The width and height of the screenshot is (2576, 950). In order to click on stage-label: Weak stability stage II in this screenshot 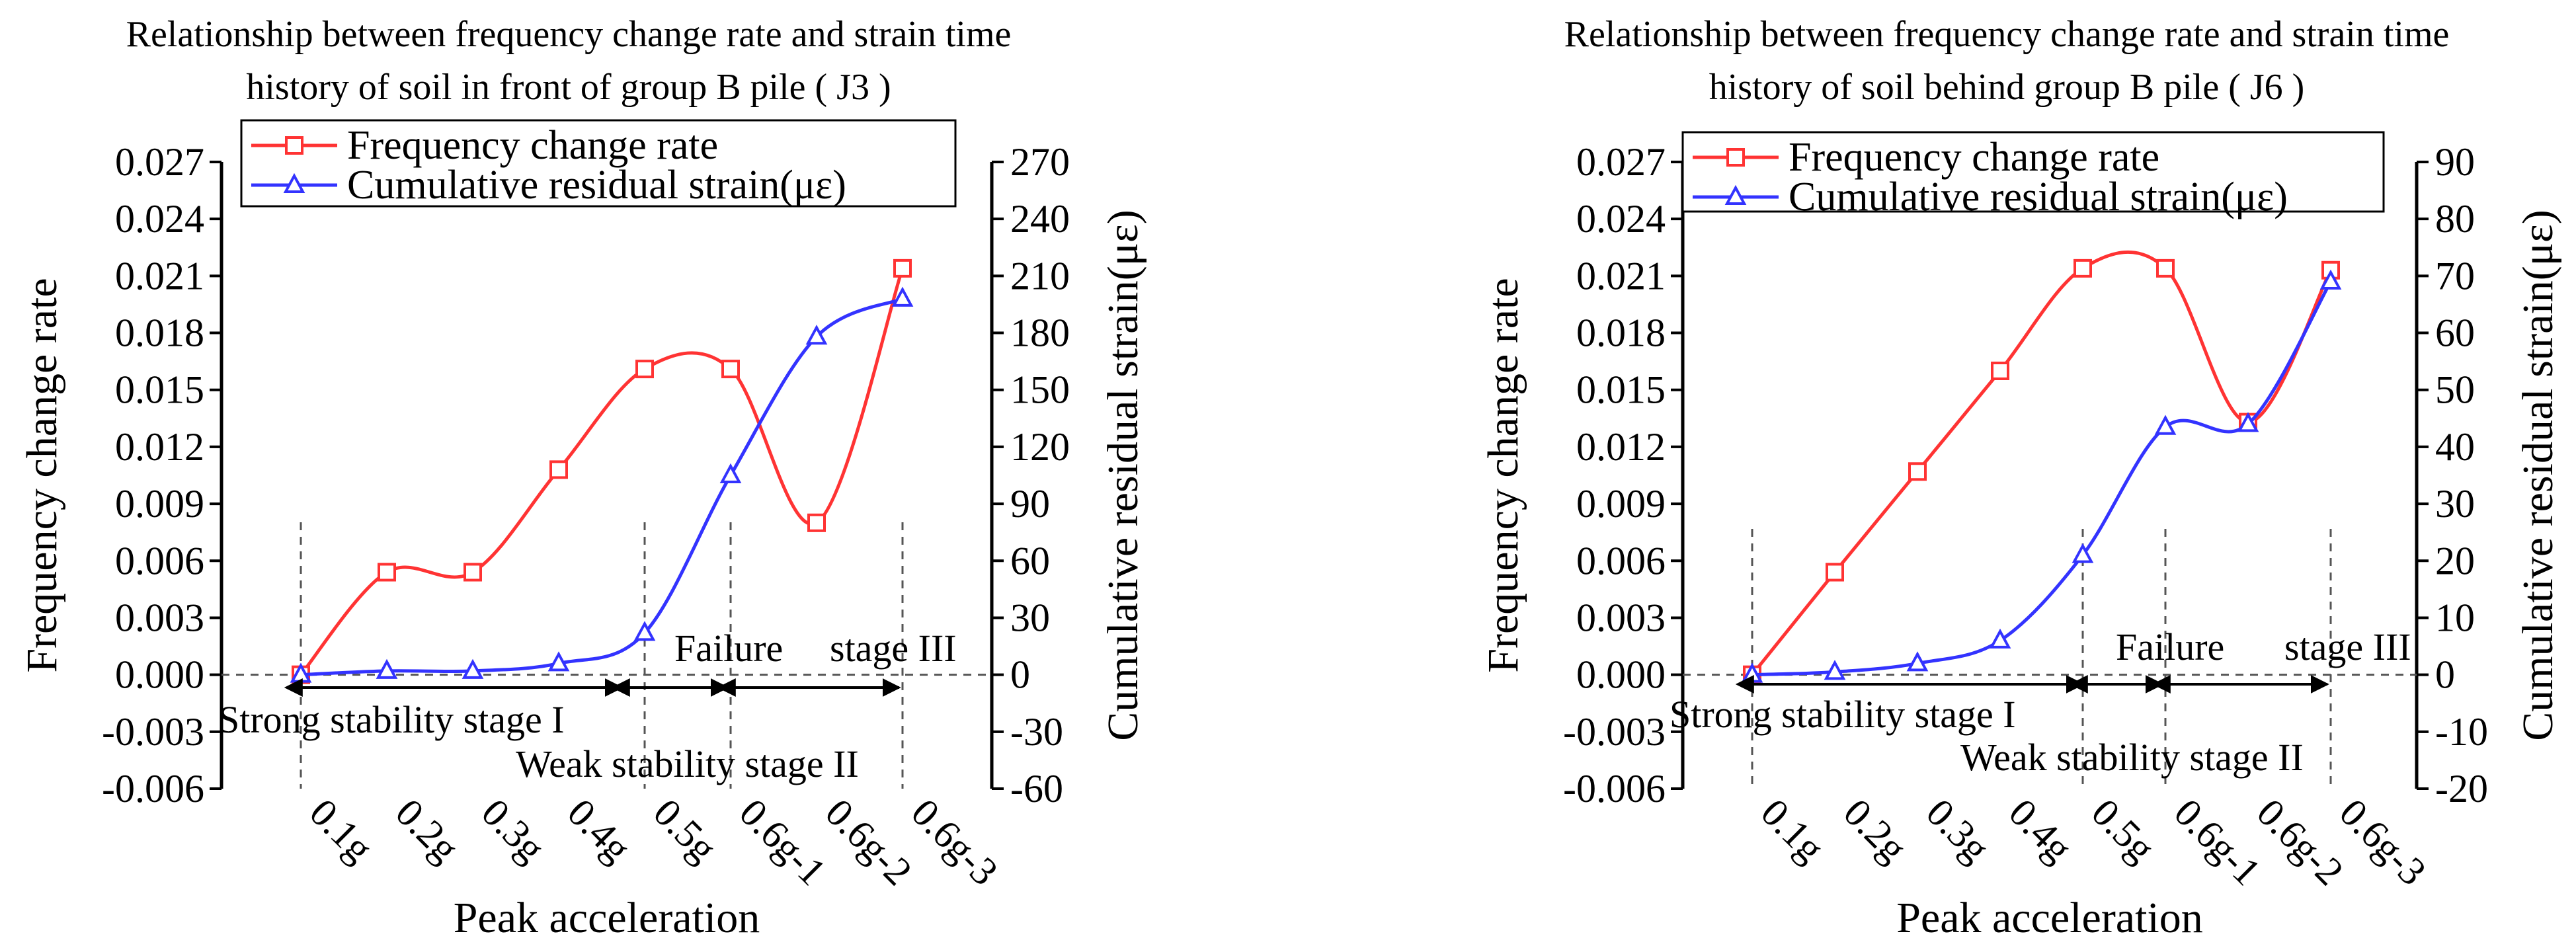, I will do `click(688, 763)`.